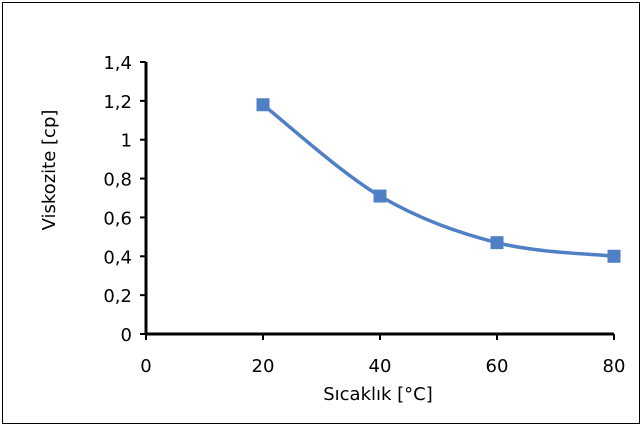 The height and width of the screenshot is (428, 644). I want to click on x-tick-label: 20, so click(263, 366).